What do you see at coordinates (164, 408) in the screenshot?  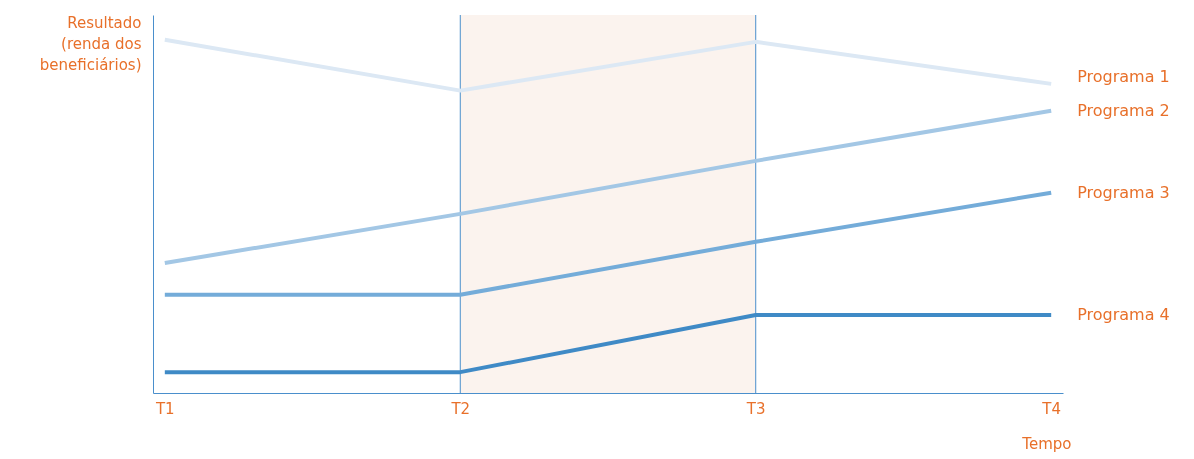 I see `x-tick-label: T1` at bounding box center [164, 408].